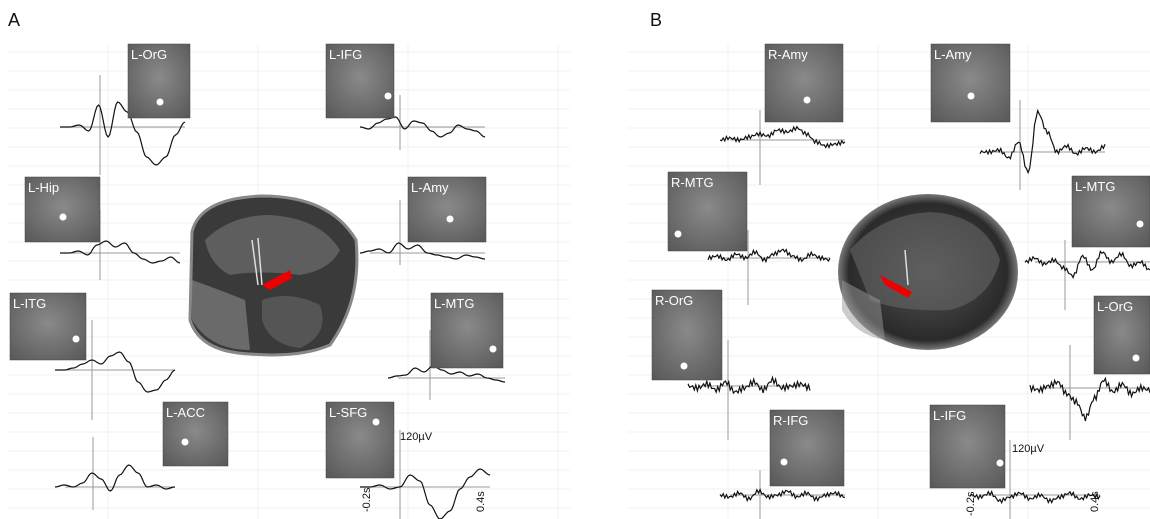  What do you see at coordinates (185, 412) in the screenshot?
I see `region-label: L-ACC` at bounding box center [185, 412].